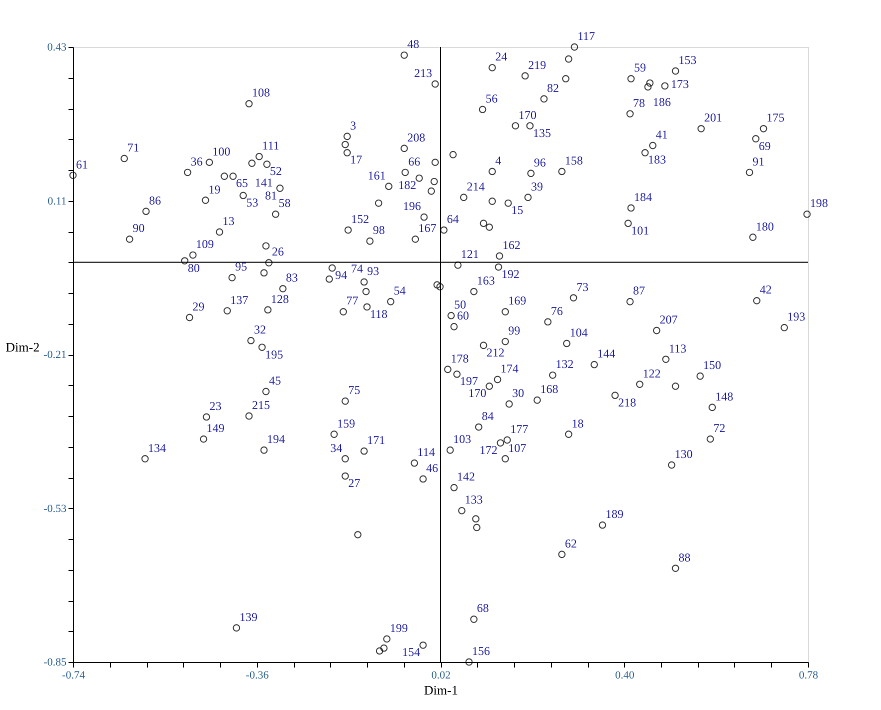  What do you see at coordinates (373, 271) in the screenshot?
I see `annotation: 93` at bounding box center [373, 271].